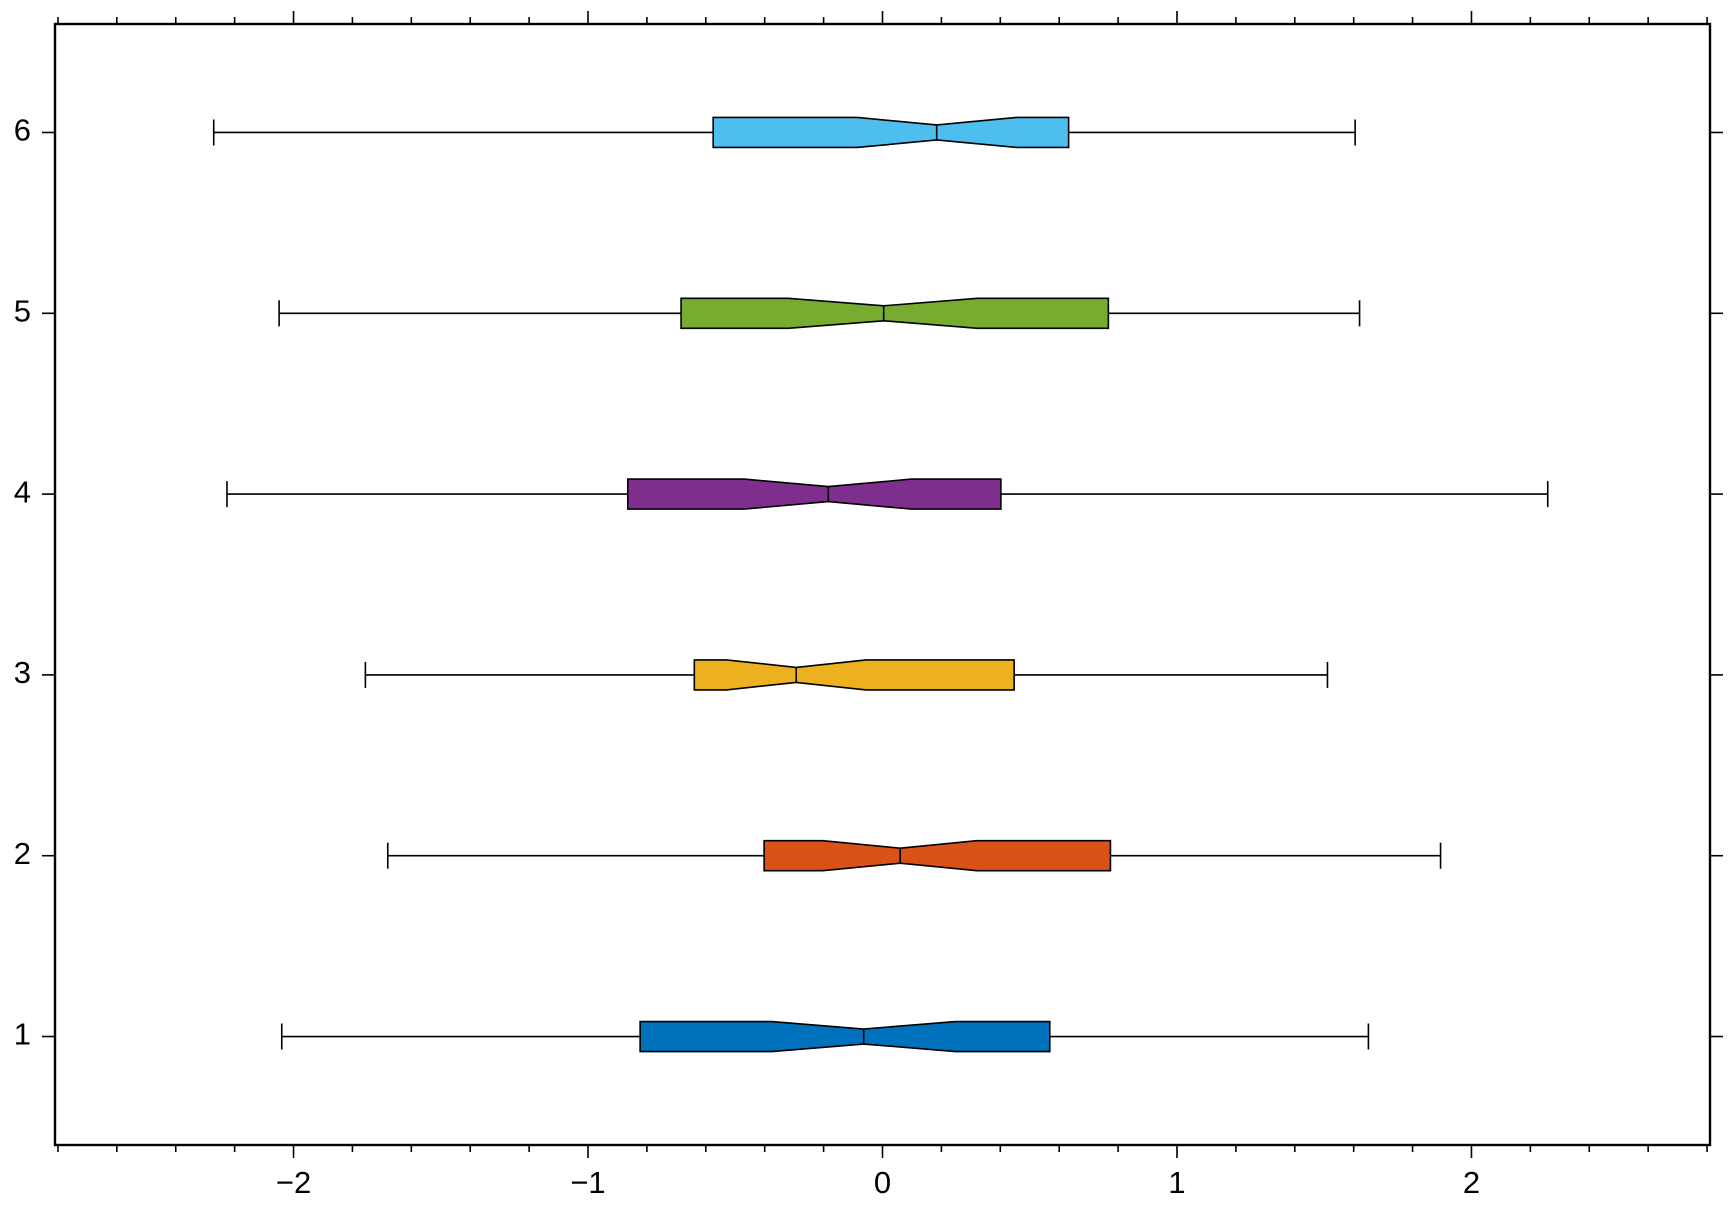 The height and width of the screenshot is (1211, 1735). I want to click on y-tick-label: 2, so click(22, 853).